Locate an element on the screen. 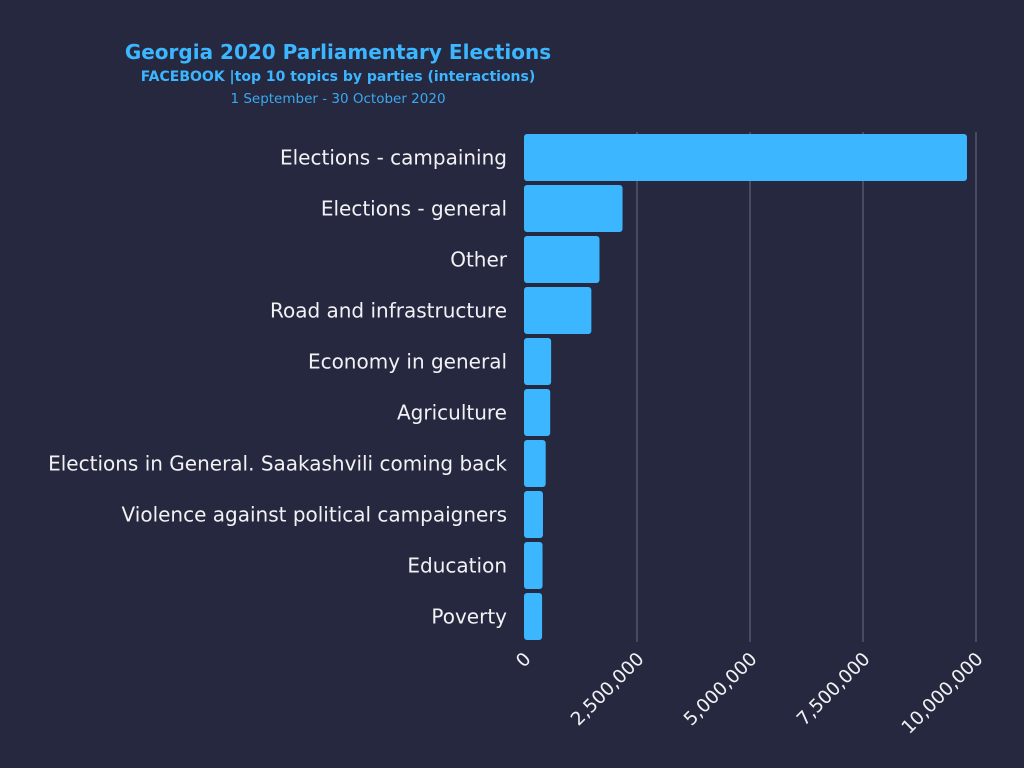  category-label: Other is located at coordinates (479, 260).